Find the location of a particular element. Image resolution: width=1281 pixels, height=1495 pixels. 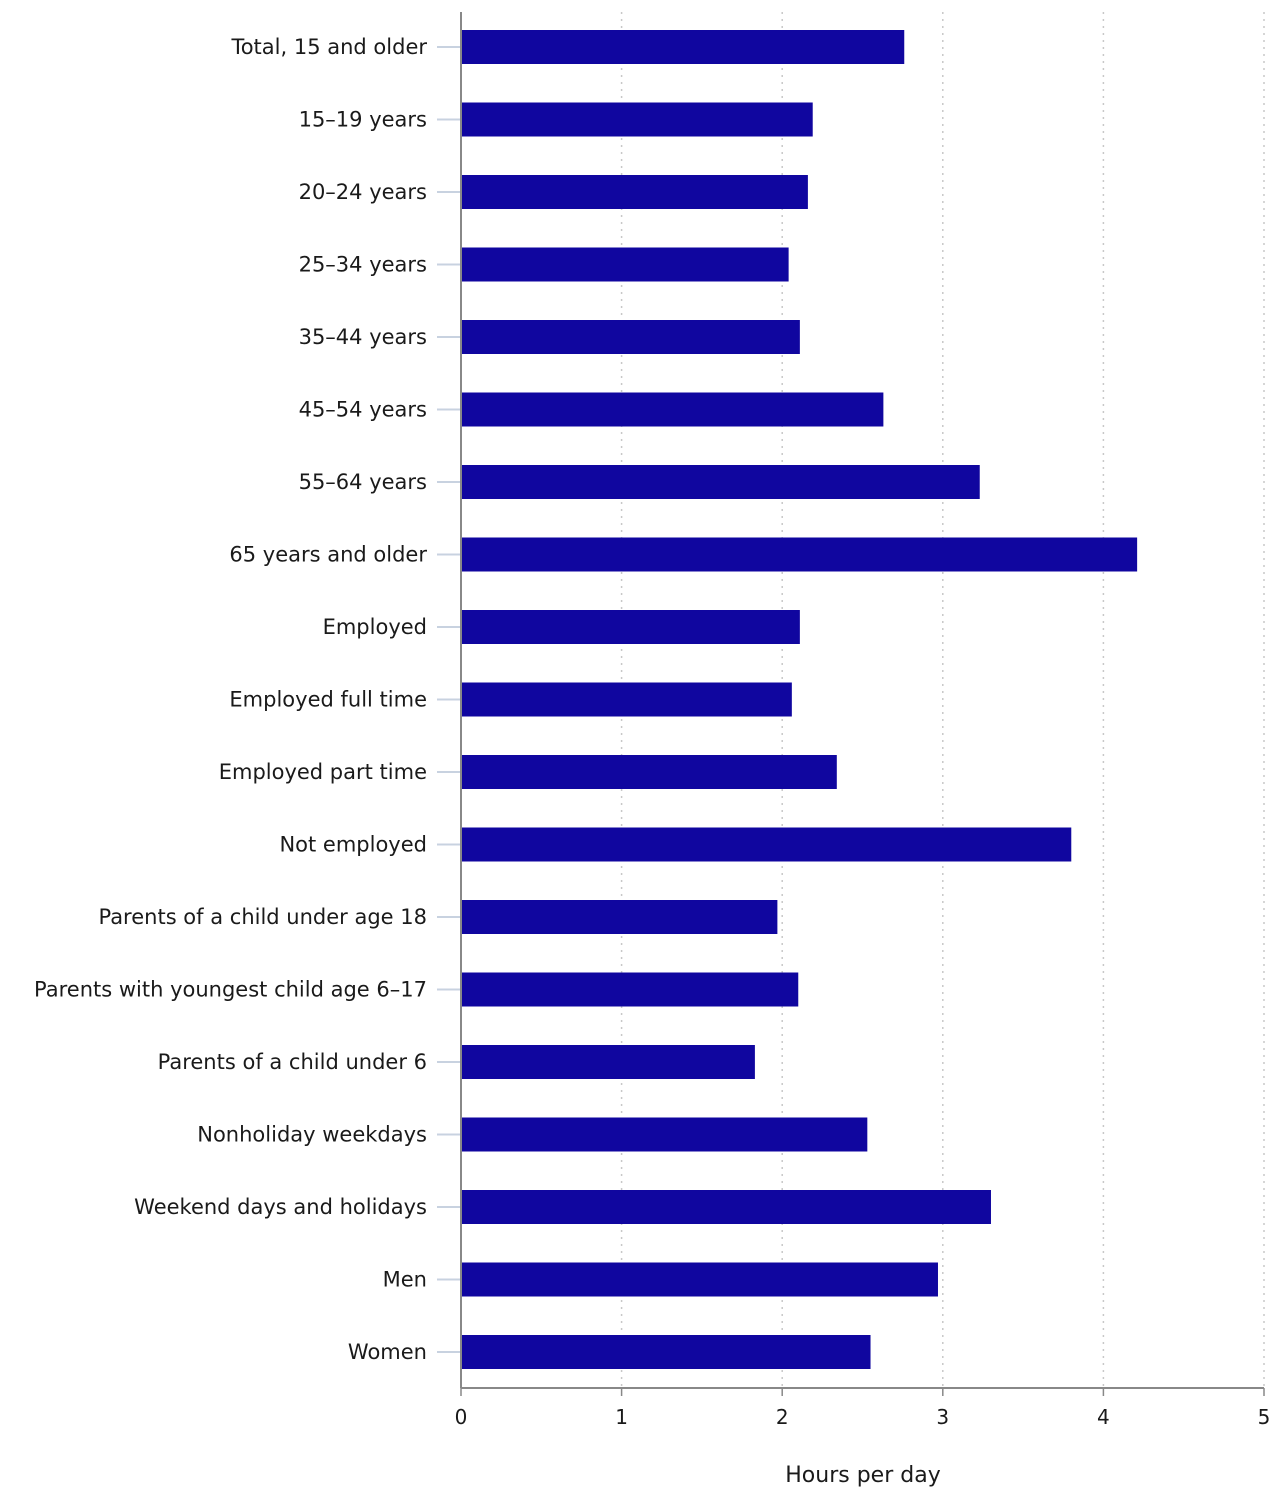

x-tick-label: 4 is located at coordinates (1103, 1417).